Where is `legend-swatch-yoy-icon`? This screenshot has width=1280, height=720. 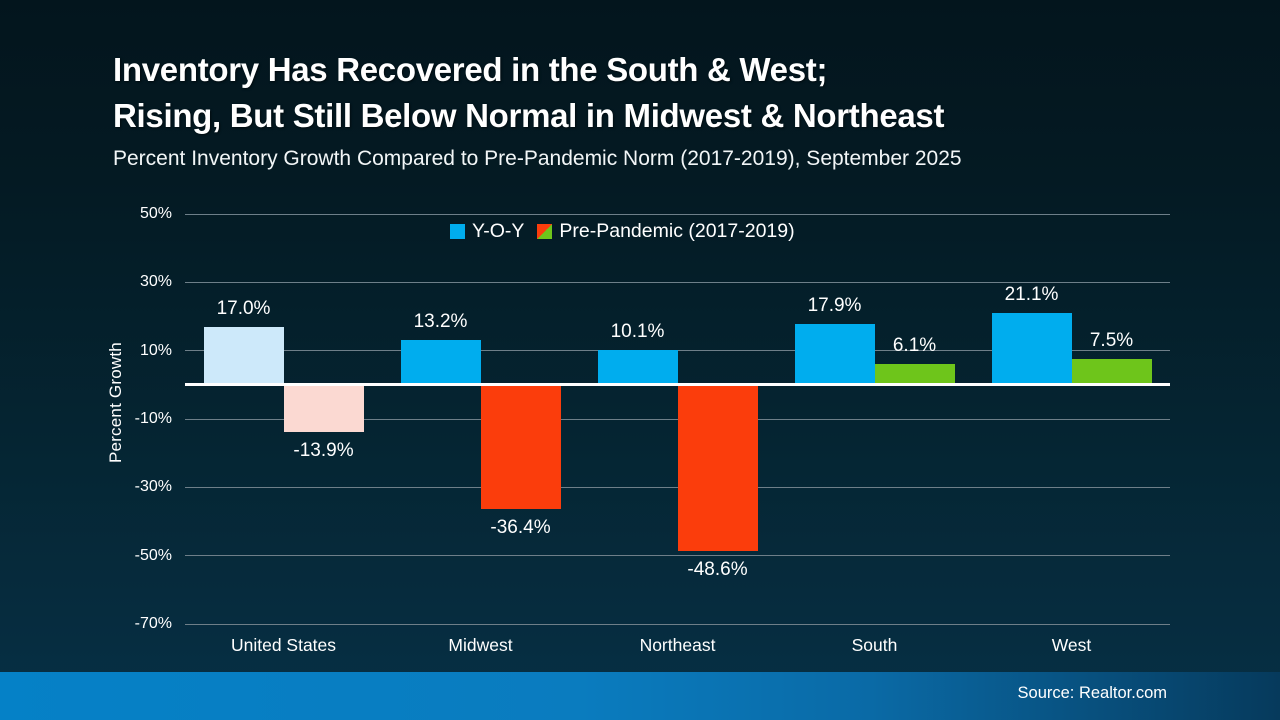
legend-swatch-yoy-icon is located at coordinates (457, 231).